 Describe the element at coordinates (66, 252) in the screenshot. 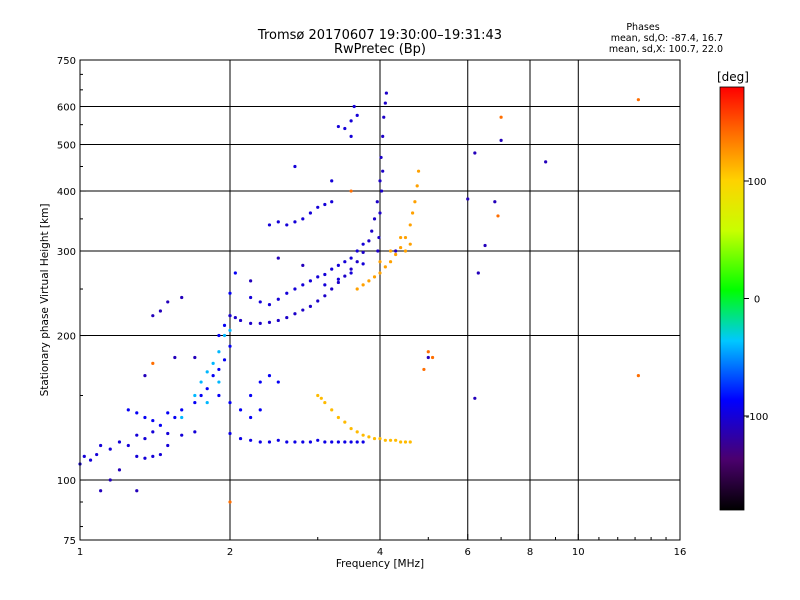

I see `y-tick-label: 300` at that location.